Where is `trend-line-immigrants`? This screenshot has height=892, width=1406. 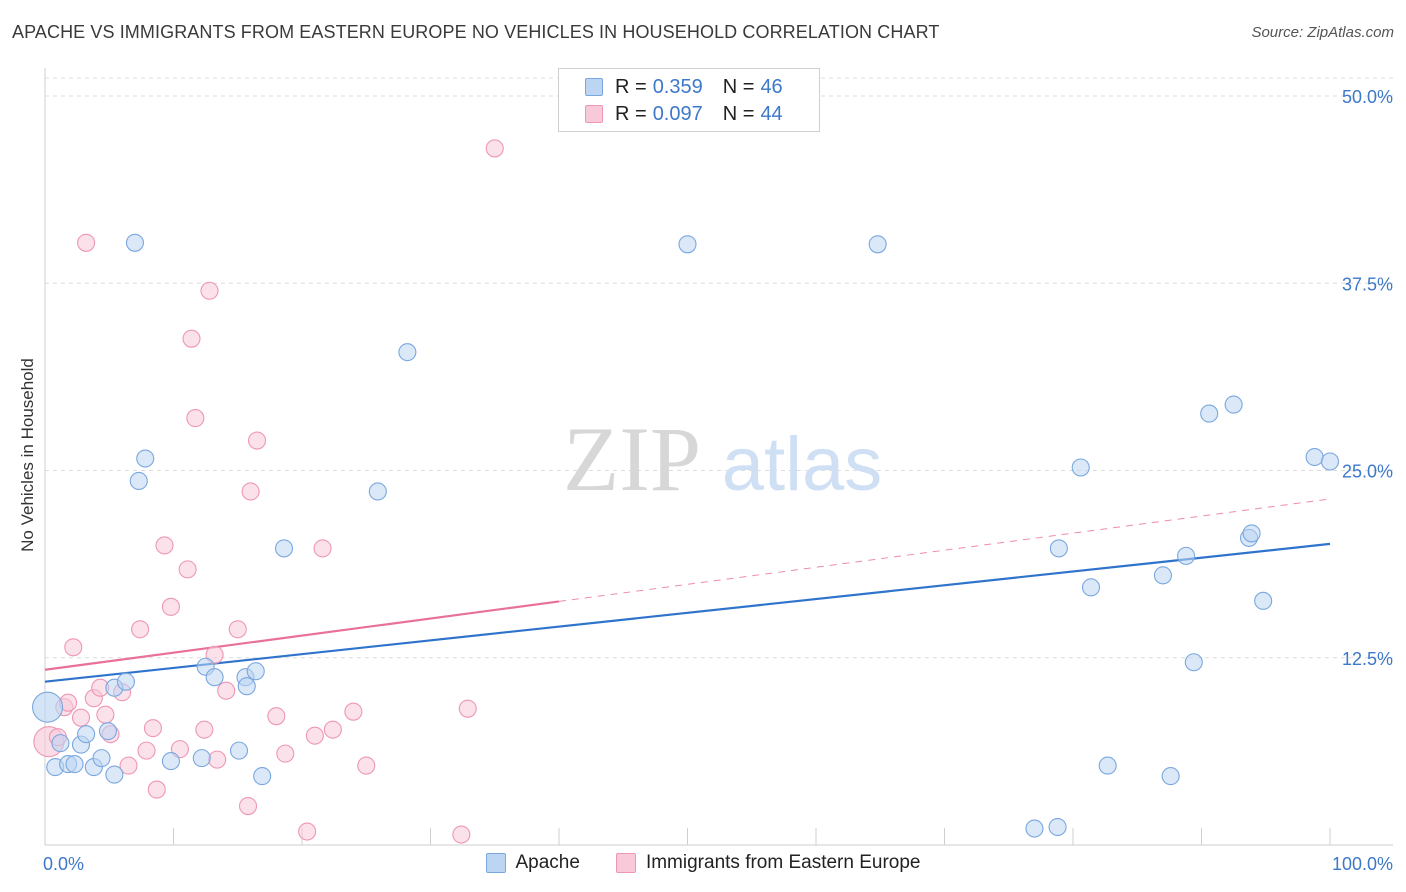
trend-line-immigrants is located at coordinates (302, 635).